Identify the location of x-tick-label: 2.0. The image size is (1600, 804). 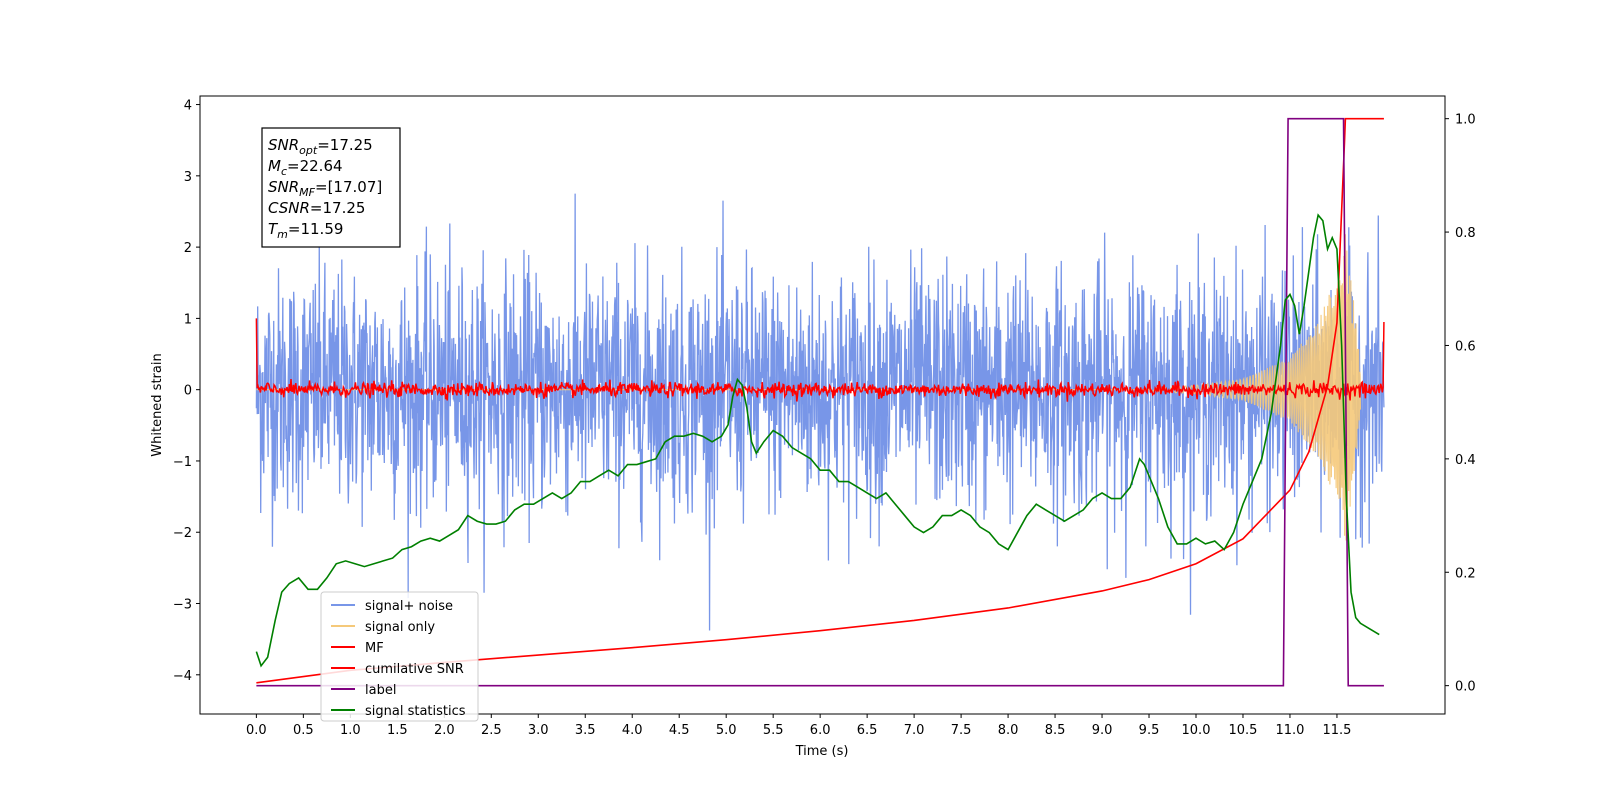
(444, 730).